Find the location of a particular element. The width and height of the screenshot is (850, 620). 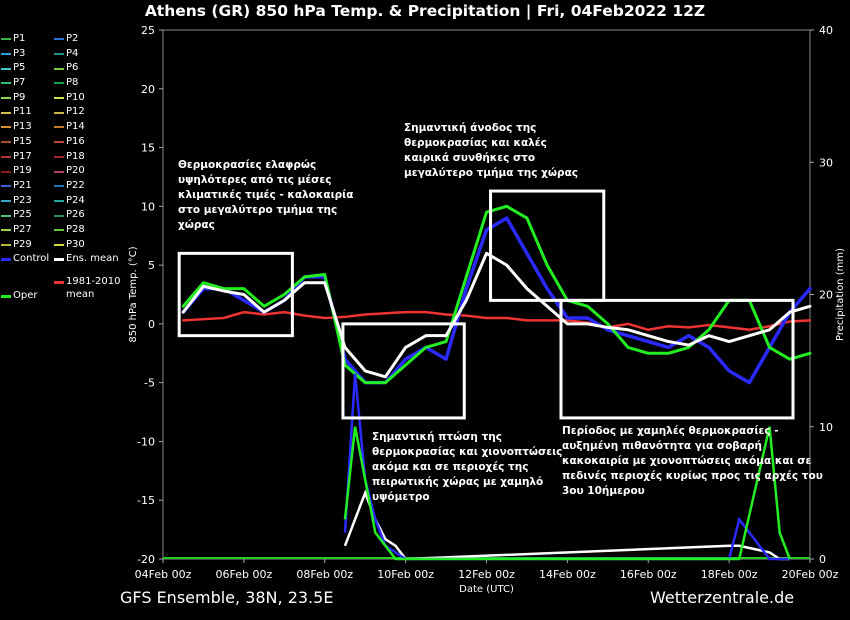

x-tick-label: 10Feb 00z is located at coordinates (405, 574).